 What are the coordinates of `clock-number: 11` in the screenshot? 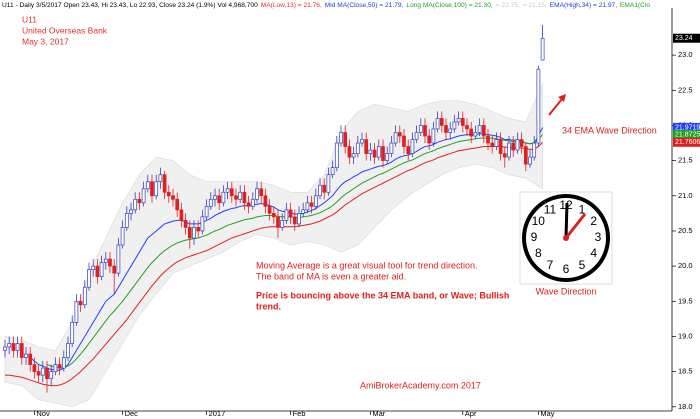 It's located at (550, 209).